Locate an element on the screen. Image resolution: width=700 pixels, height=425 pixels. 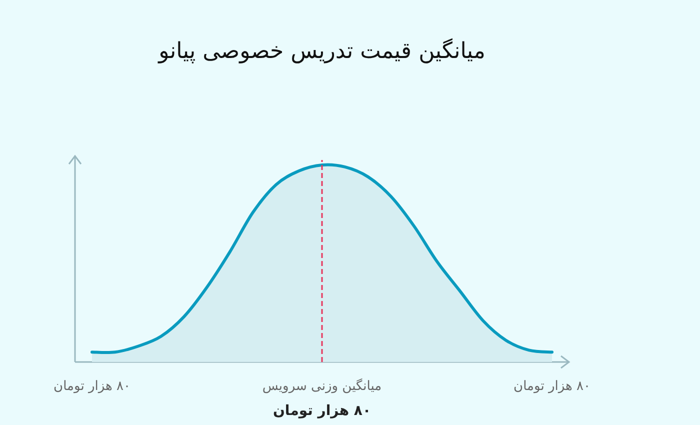
x-tick-label: میانگین وزنی سرویس is located at coordinates (322, 386).